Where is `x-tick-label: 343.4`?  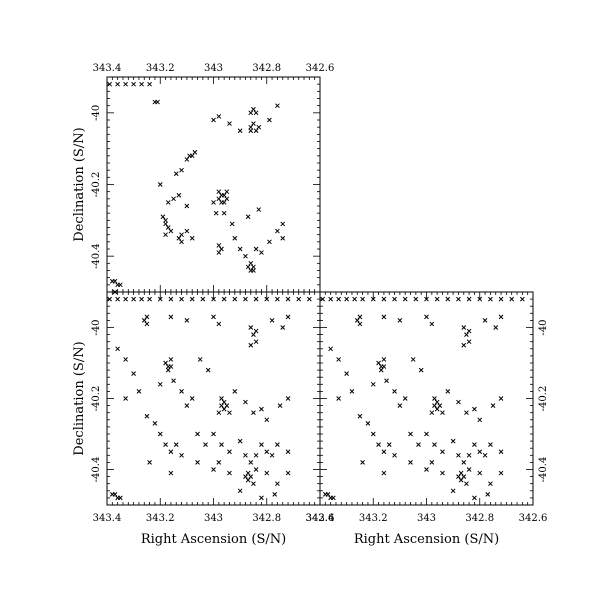
x-tick-label: 343.4 is located at coordinates (107, 518).